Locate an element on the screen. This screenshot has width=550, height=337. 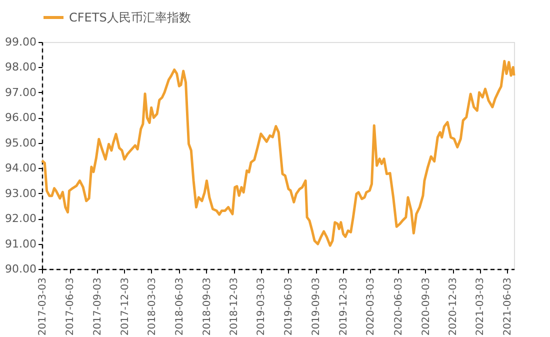
y-tick-label: 90.00 is located at coordinates (20, 269).